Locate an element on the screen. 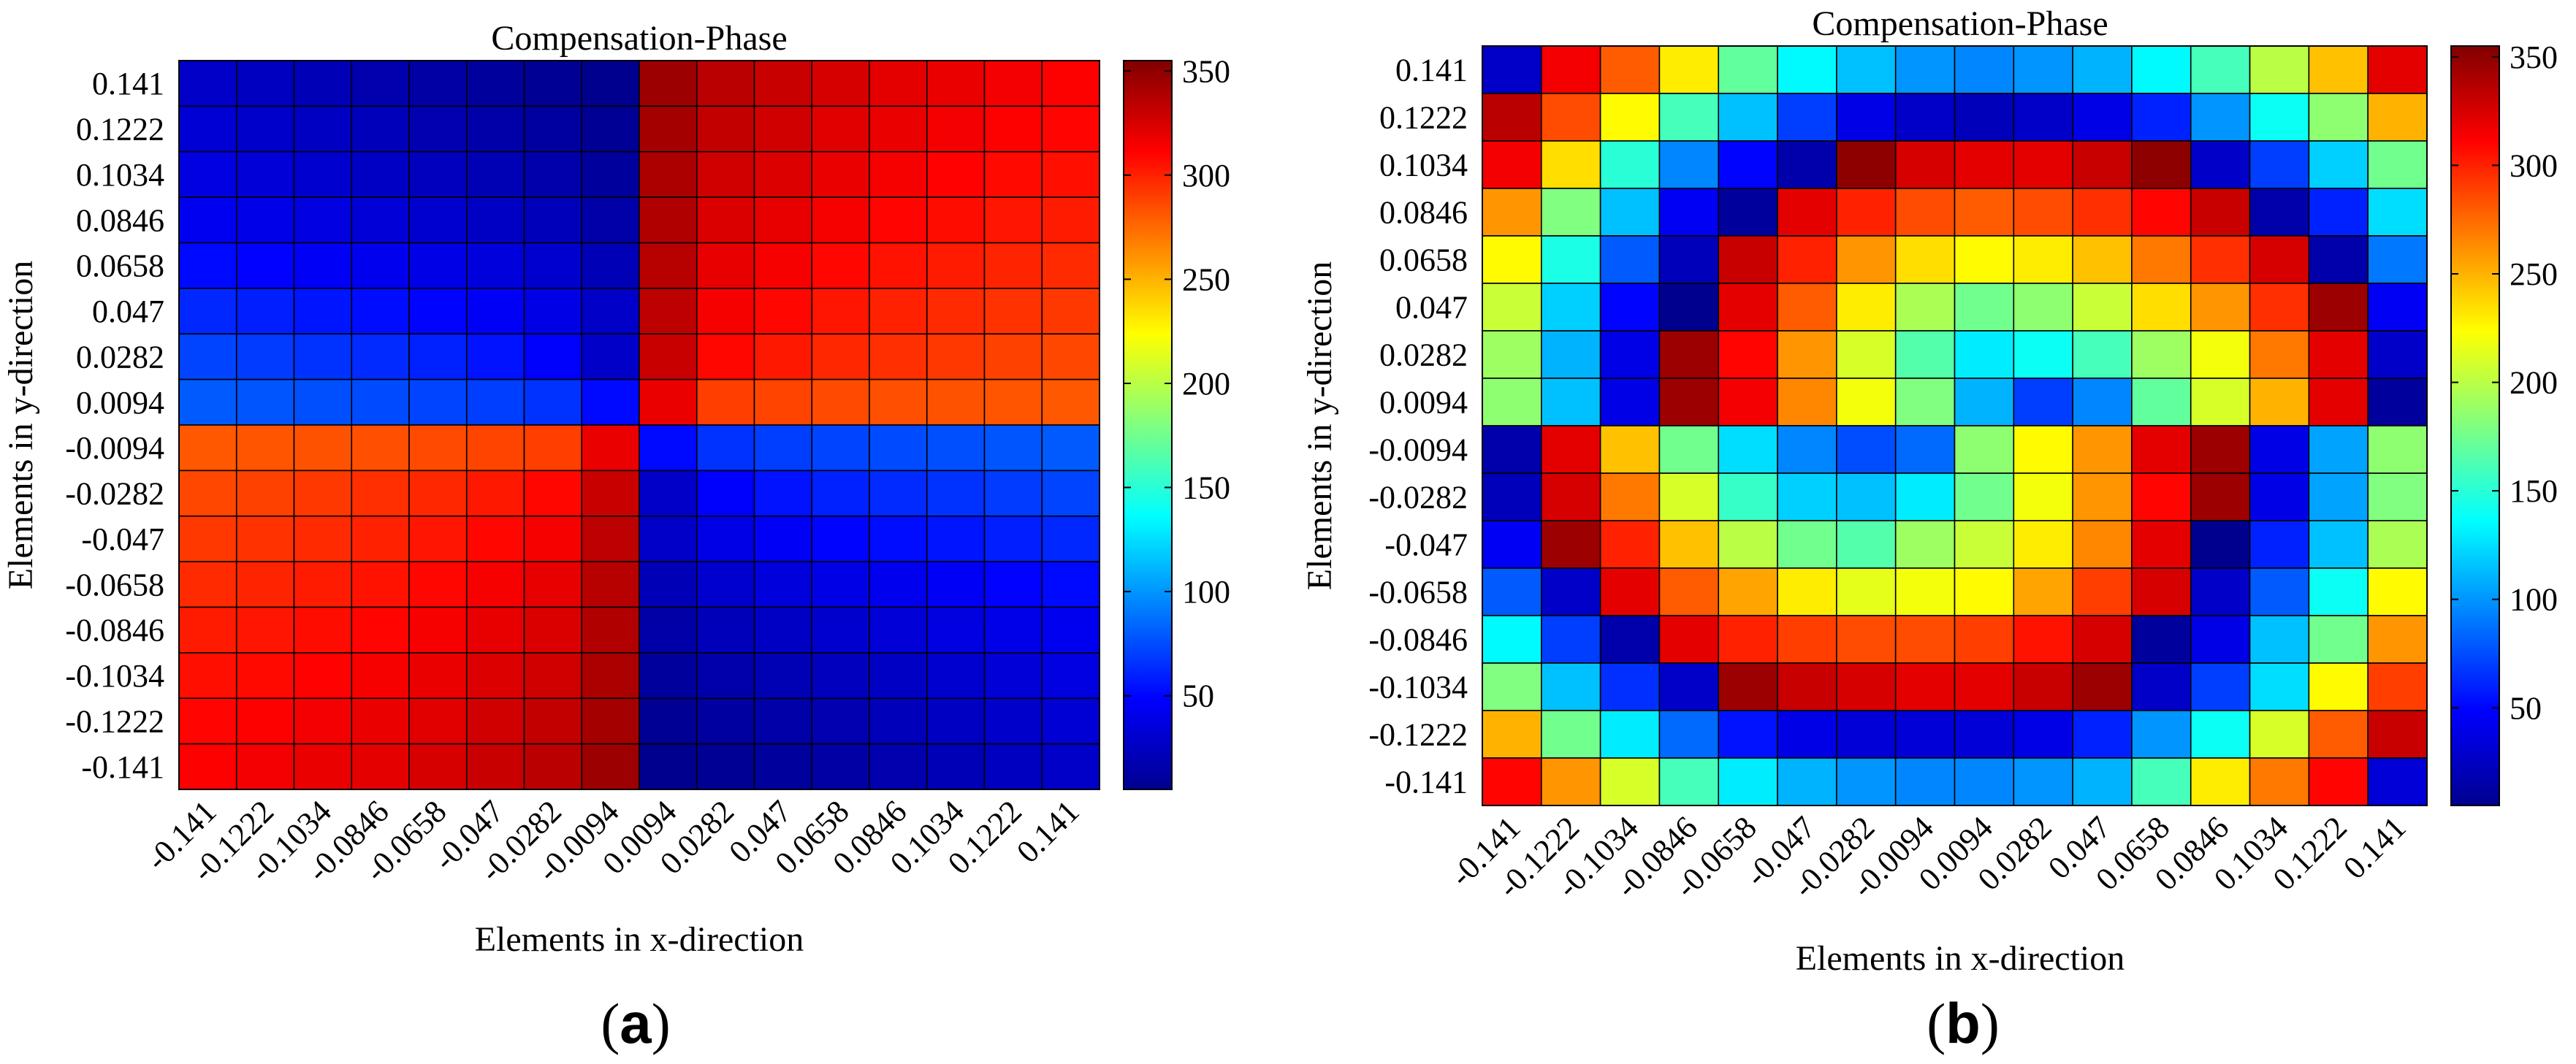  y-tick-label: 0.0846 is located at coordinates (1424, 213).